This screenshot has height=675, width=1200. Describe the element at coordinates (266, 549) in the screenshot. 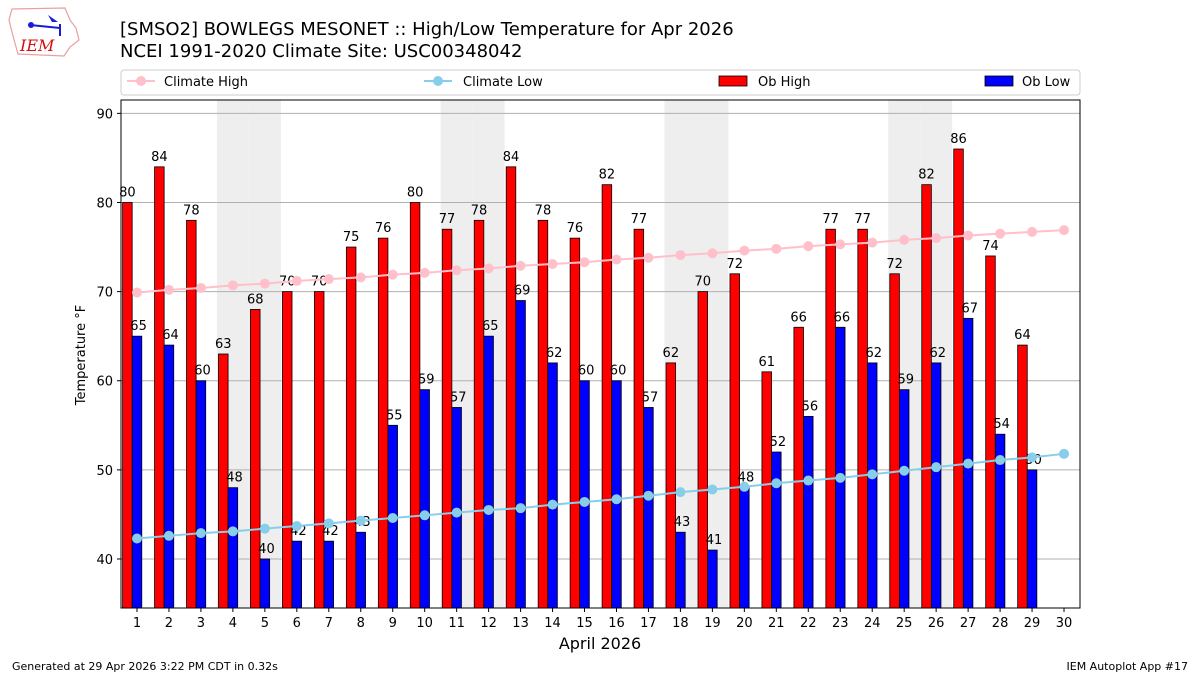

I see `label-ob-low: 40` at that location.